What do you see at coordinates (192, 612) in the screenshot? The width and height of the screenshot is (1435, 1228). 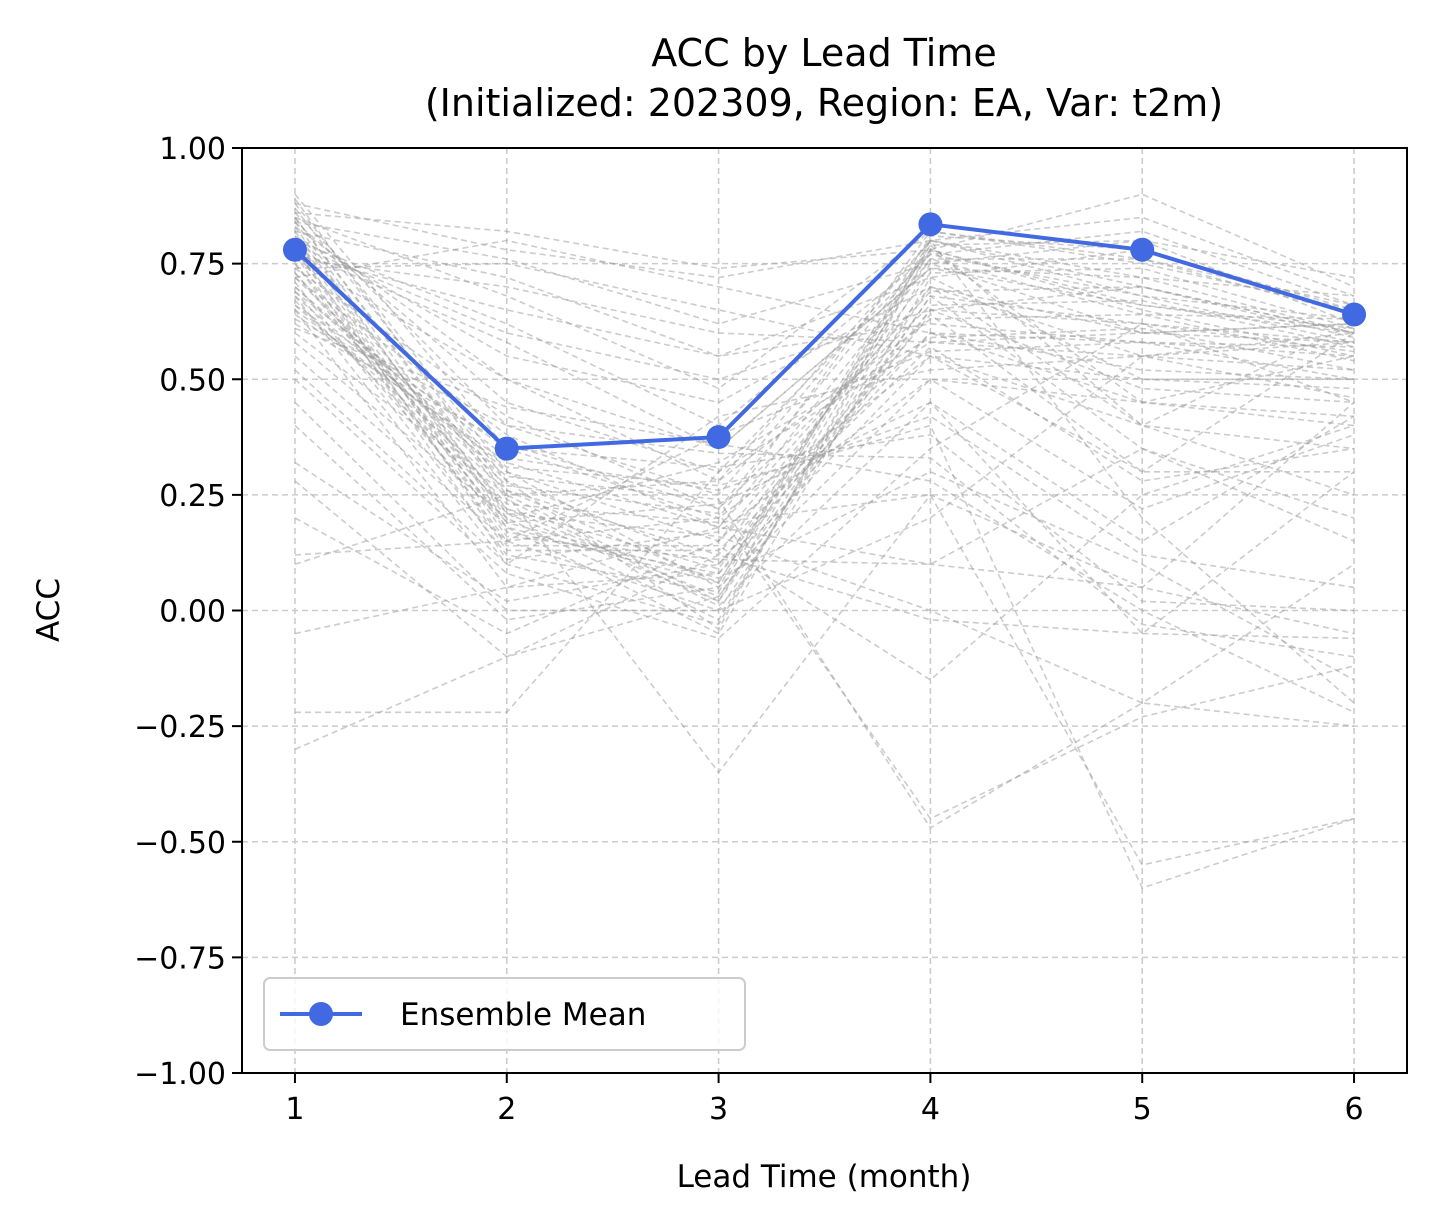 I see `y-tick-label-5: 0.00` at bounding box center [192, 612].